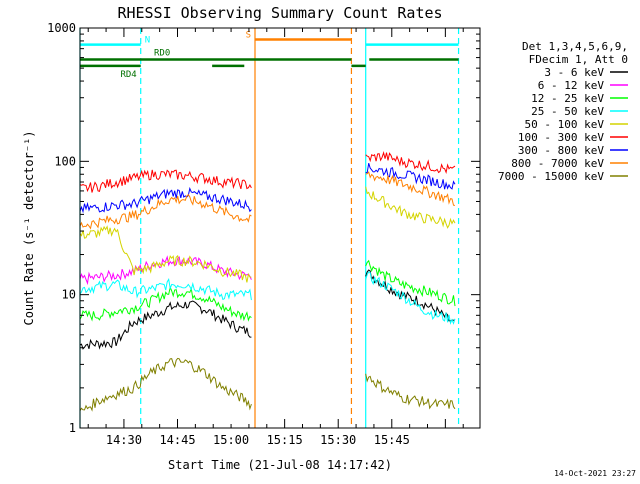 This screenshot has height=484, width=640. I want to click on state-bar-label: N, so click(147, 41).